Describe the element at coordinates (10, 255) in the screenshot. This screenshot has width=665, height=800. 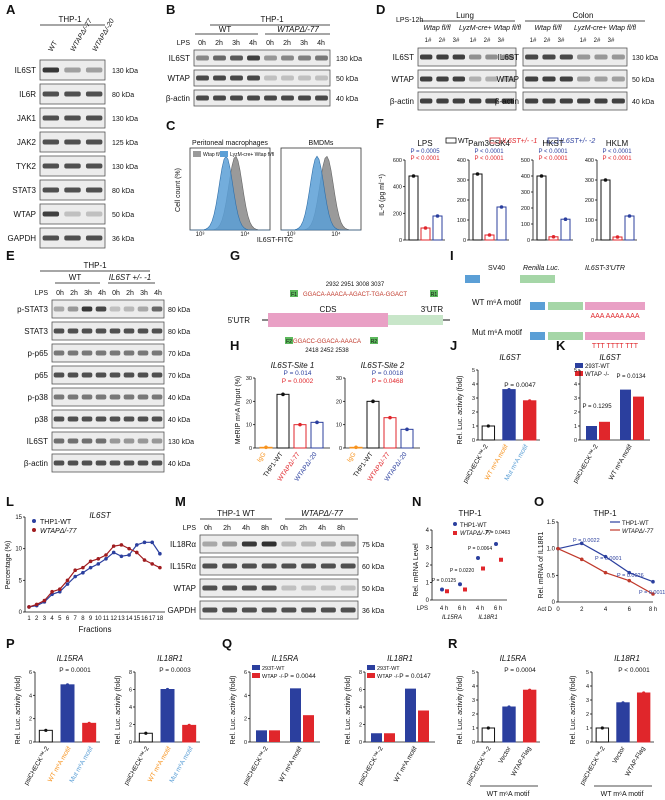
I see `panel-letter-E: E` at that location.